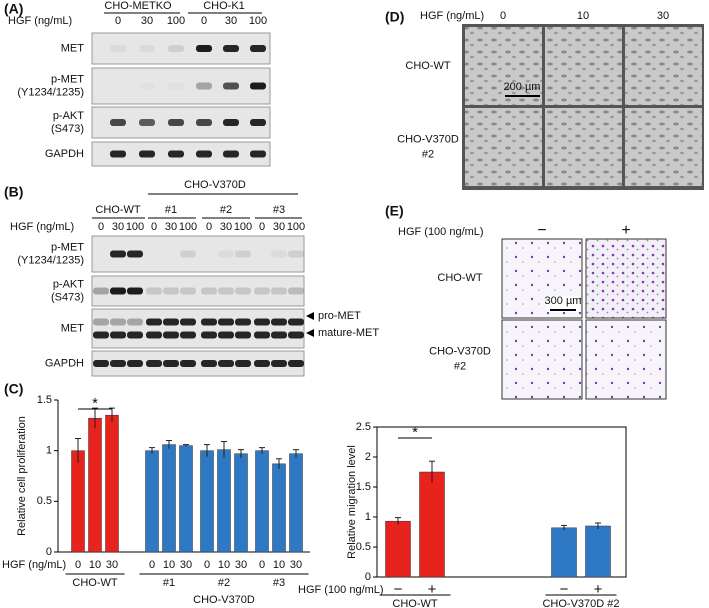 This screenshot has height=608, width=709. What do you see at coordinates (368, 457) in the screenshot?
I see `y-tick-label: 2` at bounding box center [368, 457].